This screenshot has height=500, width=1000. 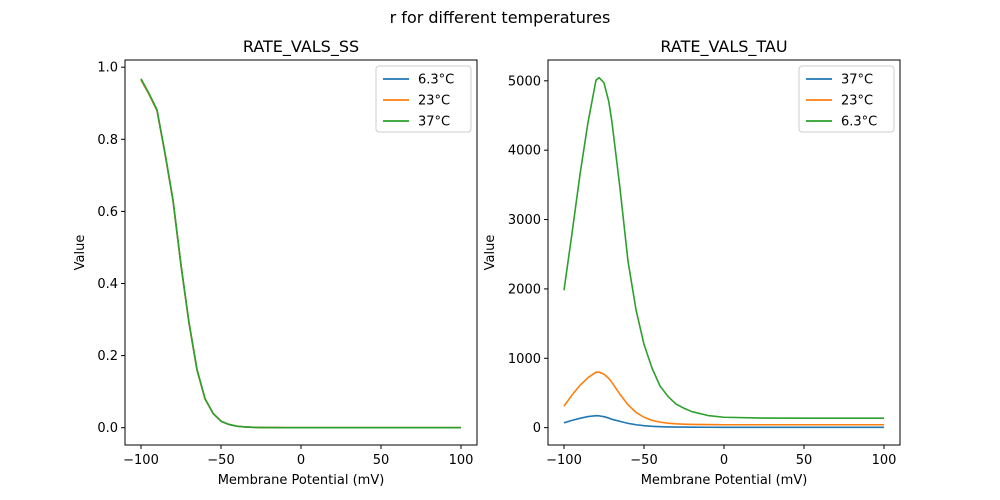 I want to click on legend-label-tau-0: 37°C, so click(x=857, y=80).